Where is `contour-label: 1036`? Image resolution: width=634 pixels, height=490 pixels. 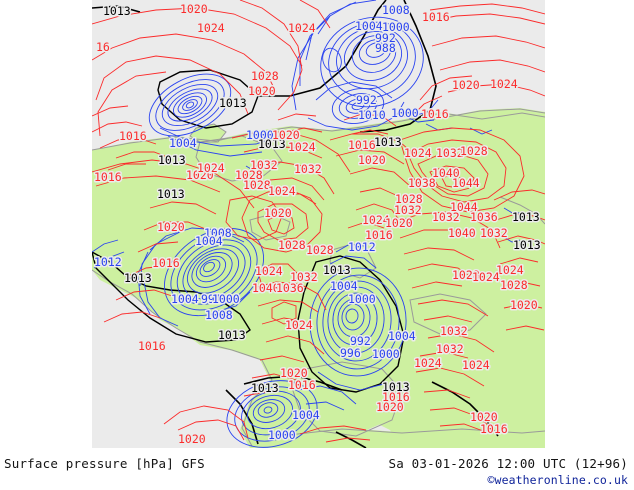
contour-label: 1036 is located at coordinates (290, 288).